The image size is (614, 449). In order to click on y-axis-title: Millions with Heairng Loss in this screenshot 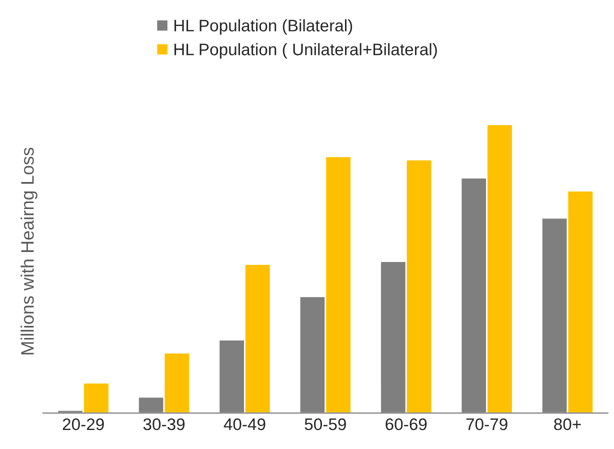, I will do `click(29, 251)`.